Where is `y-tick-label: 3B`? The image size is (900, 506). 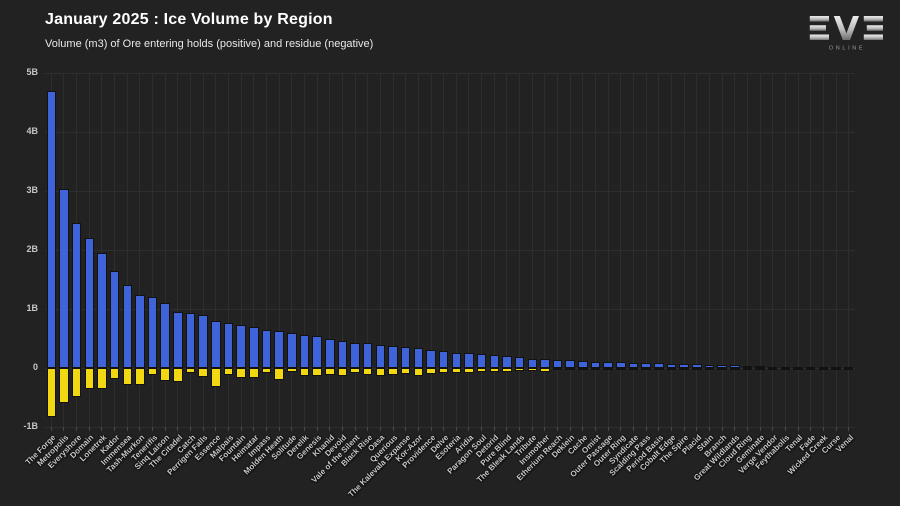
y-tick-label: 3B is located at coordinates (32, 190).